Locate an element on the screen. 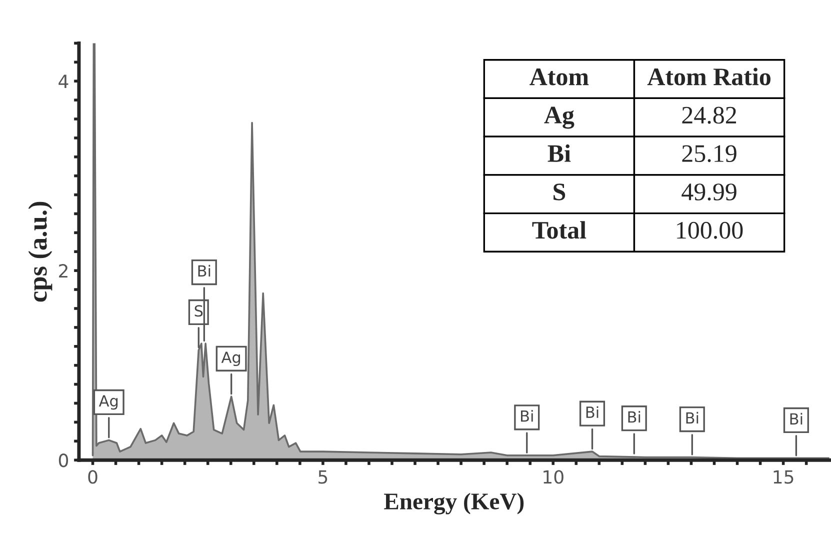 This screenshot has width=831, height=540. annotation: Atom Ratio is located at coordinates (708, 77).